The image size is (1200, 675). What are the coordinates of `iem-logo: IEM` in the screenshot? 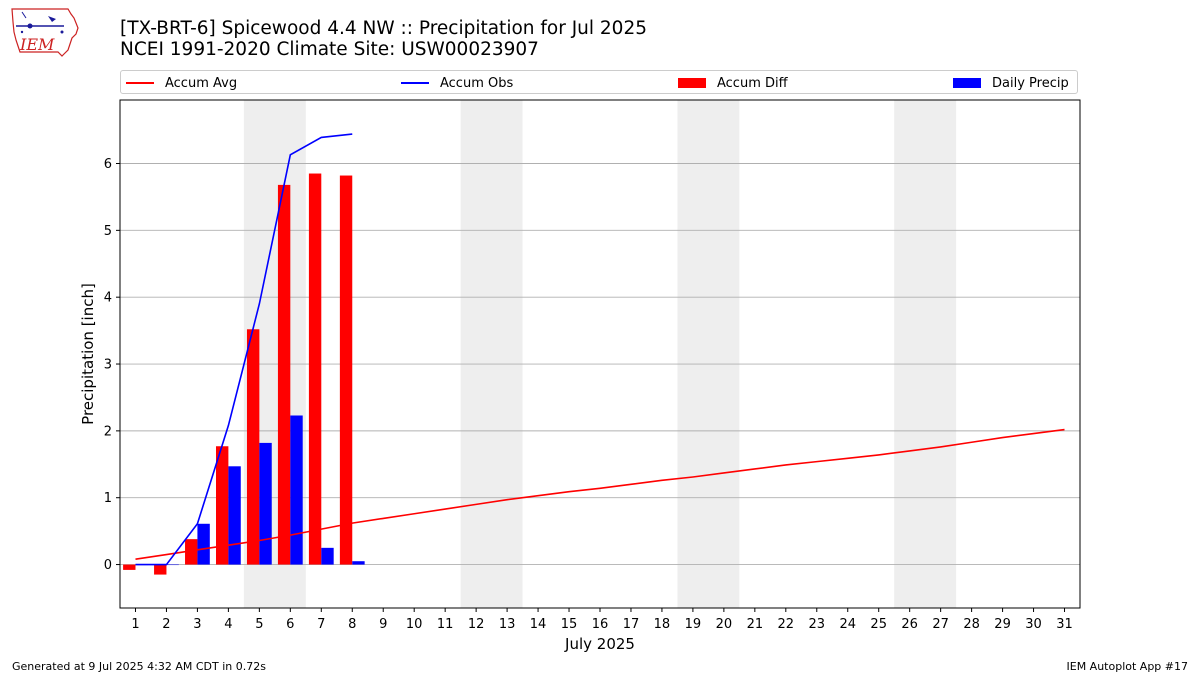 It's located at (45, 32).